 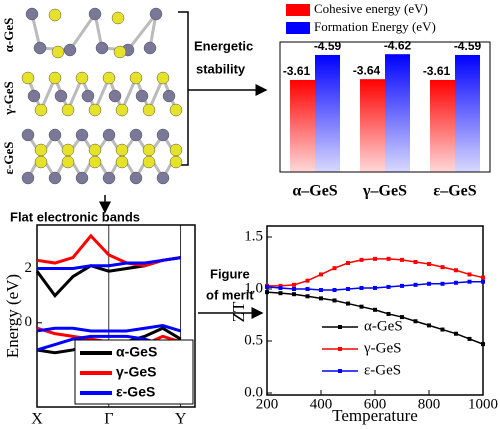 I want to click on arrow-label: stability, so click(x=221, y=68).